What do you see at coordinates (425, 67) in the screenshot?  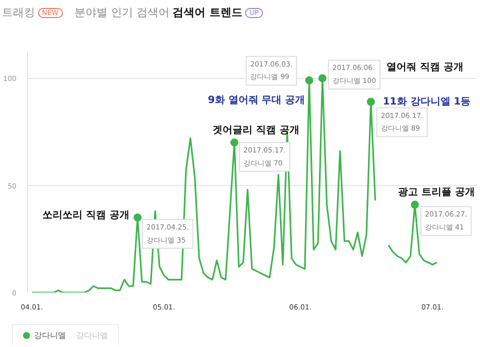 I see `annotation: 열어줘 직캠 공개` at bounding box center [425, 67].